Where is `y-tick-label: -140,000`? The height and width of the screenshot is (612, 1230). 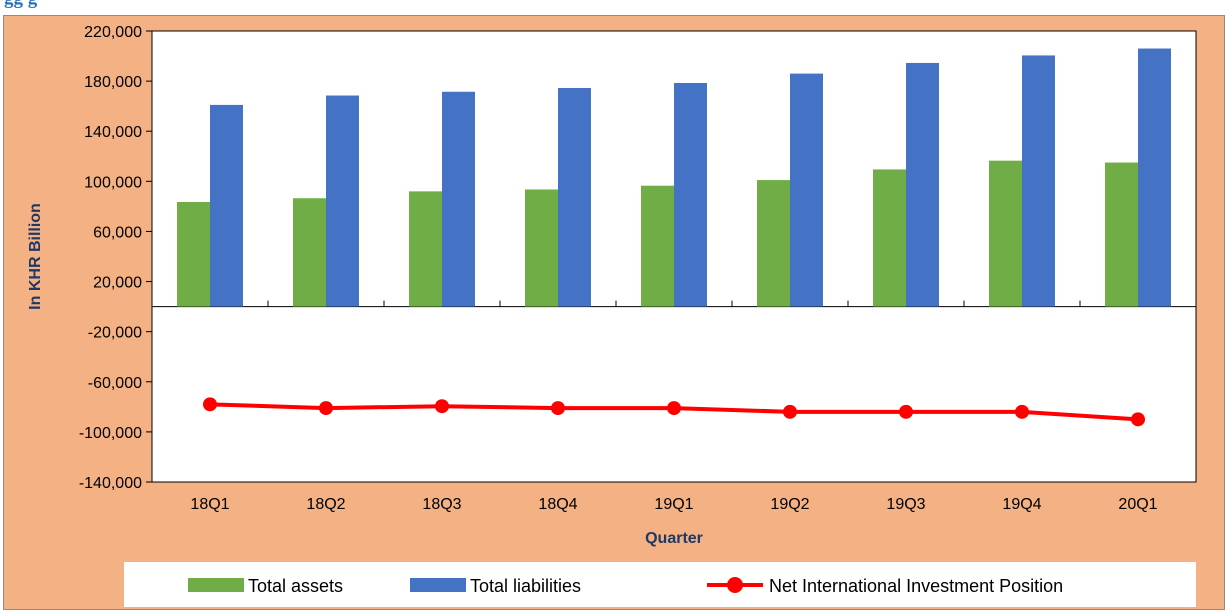 y-tick-label: -140,000 is located at coordinates (110, 483).